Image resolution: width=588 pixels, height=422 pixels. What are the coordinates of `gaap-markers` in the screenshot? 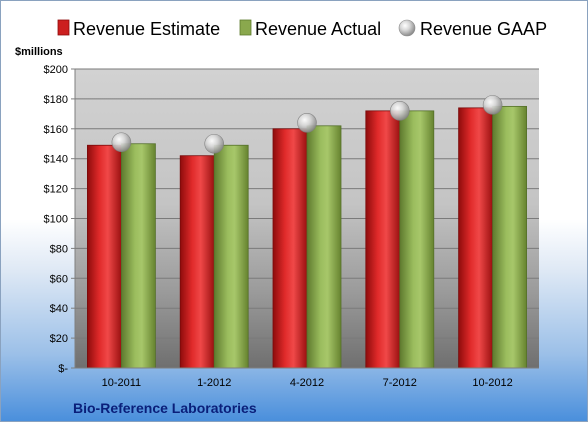 It's located at (307, 124).